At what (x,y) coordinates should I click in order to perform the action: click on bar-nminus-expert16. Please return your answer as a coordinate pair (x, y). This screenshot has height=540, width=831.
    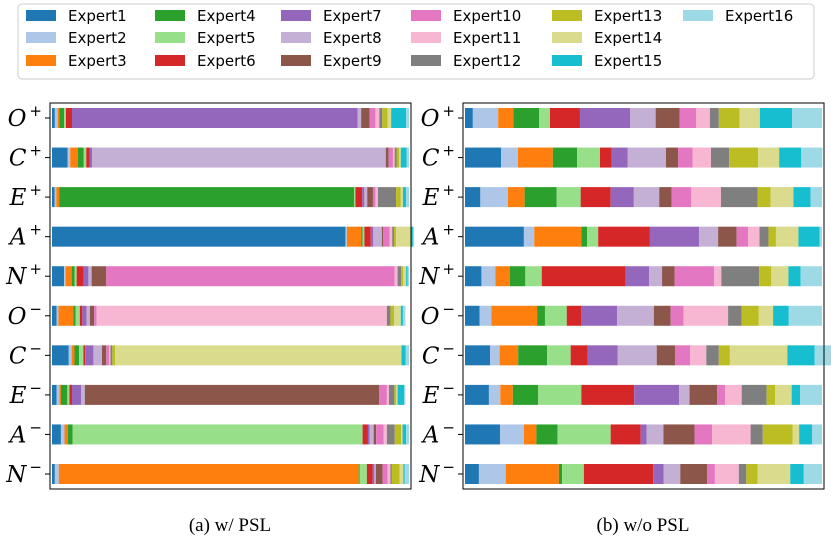
    Looking at the image, I should click on (812, 474).